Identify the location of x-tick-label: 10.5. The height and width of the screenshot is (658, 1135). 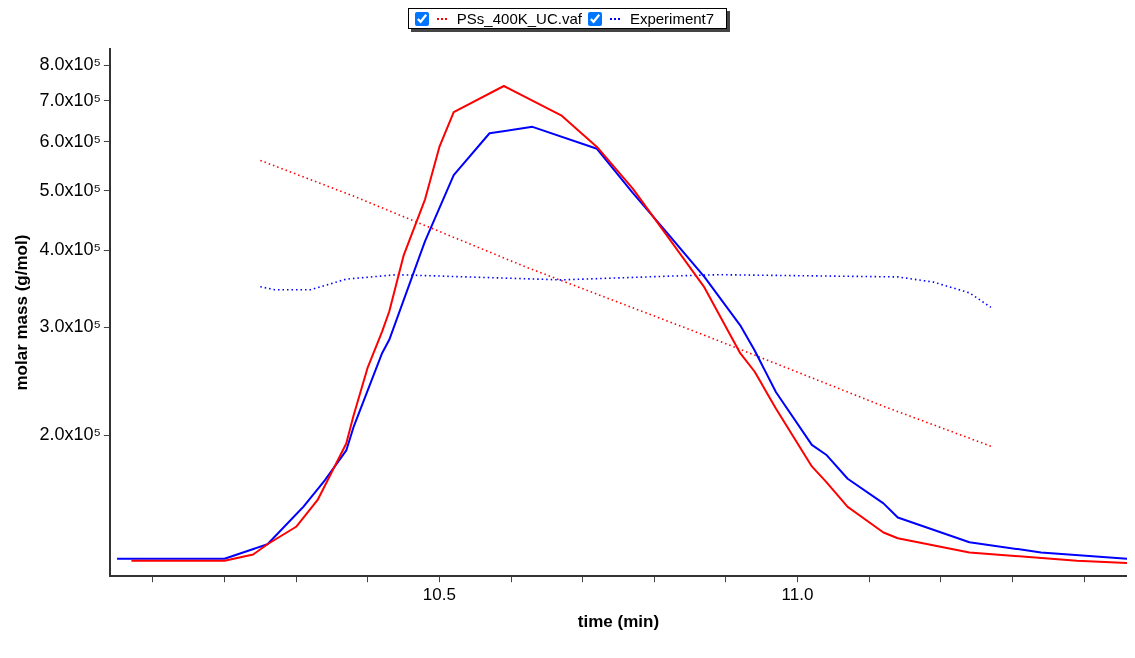
(439, 595).